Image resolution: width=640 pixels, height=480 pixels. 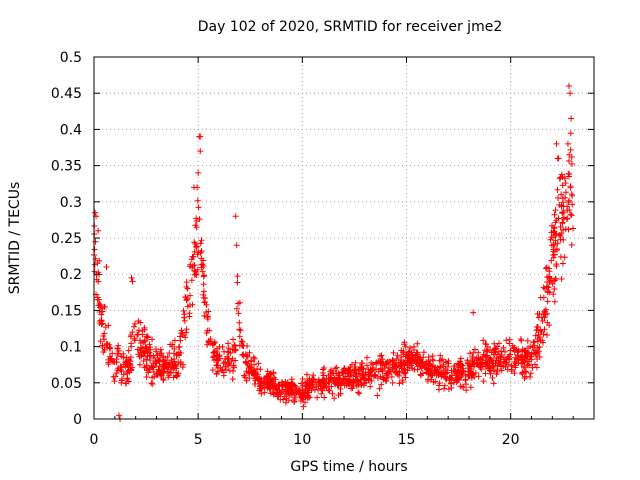 I want to click on x-tick-label: 0, so click(x=94, y=440).